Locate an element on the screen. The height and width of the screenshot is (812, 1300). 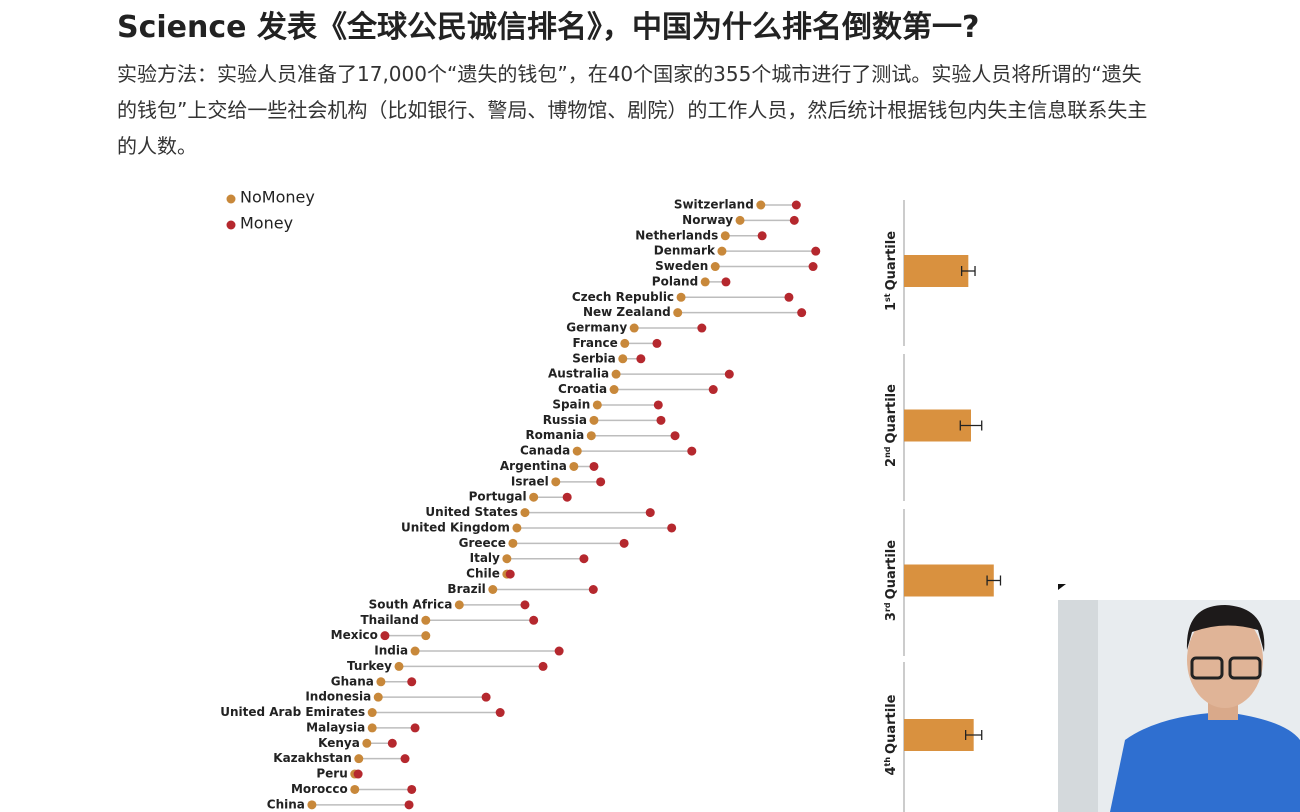
category-label: France is located at coordinates (595, 343).